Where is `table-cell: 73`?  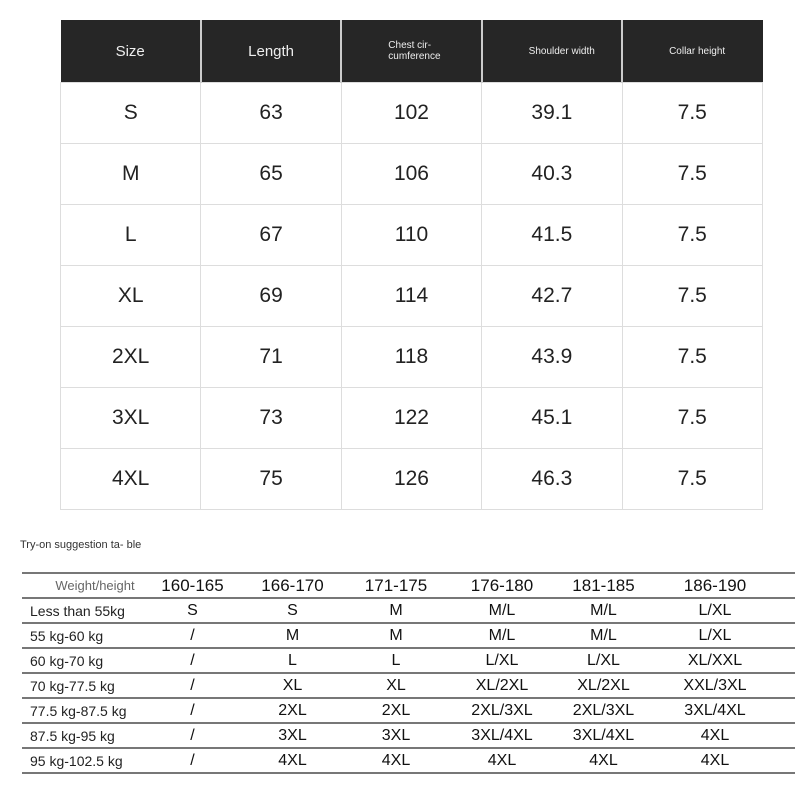 table-cell: 73 is located at coordinates (271, 418).